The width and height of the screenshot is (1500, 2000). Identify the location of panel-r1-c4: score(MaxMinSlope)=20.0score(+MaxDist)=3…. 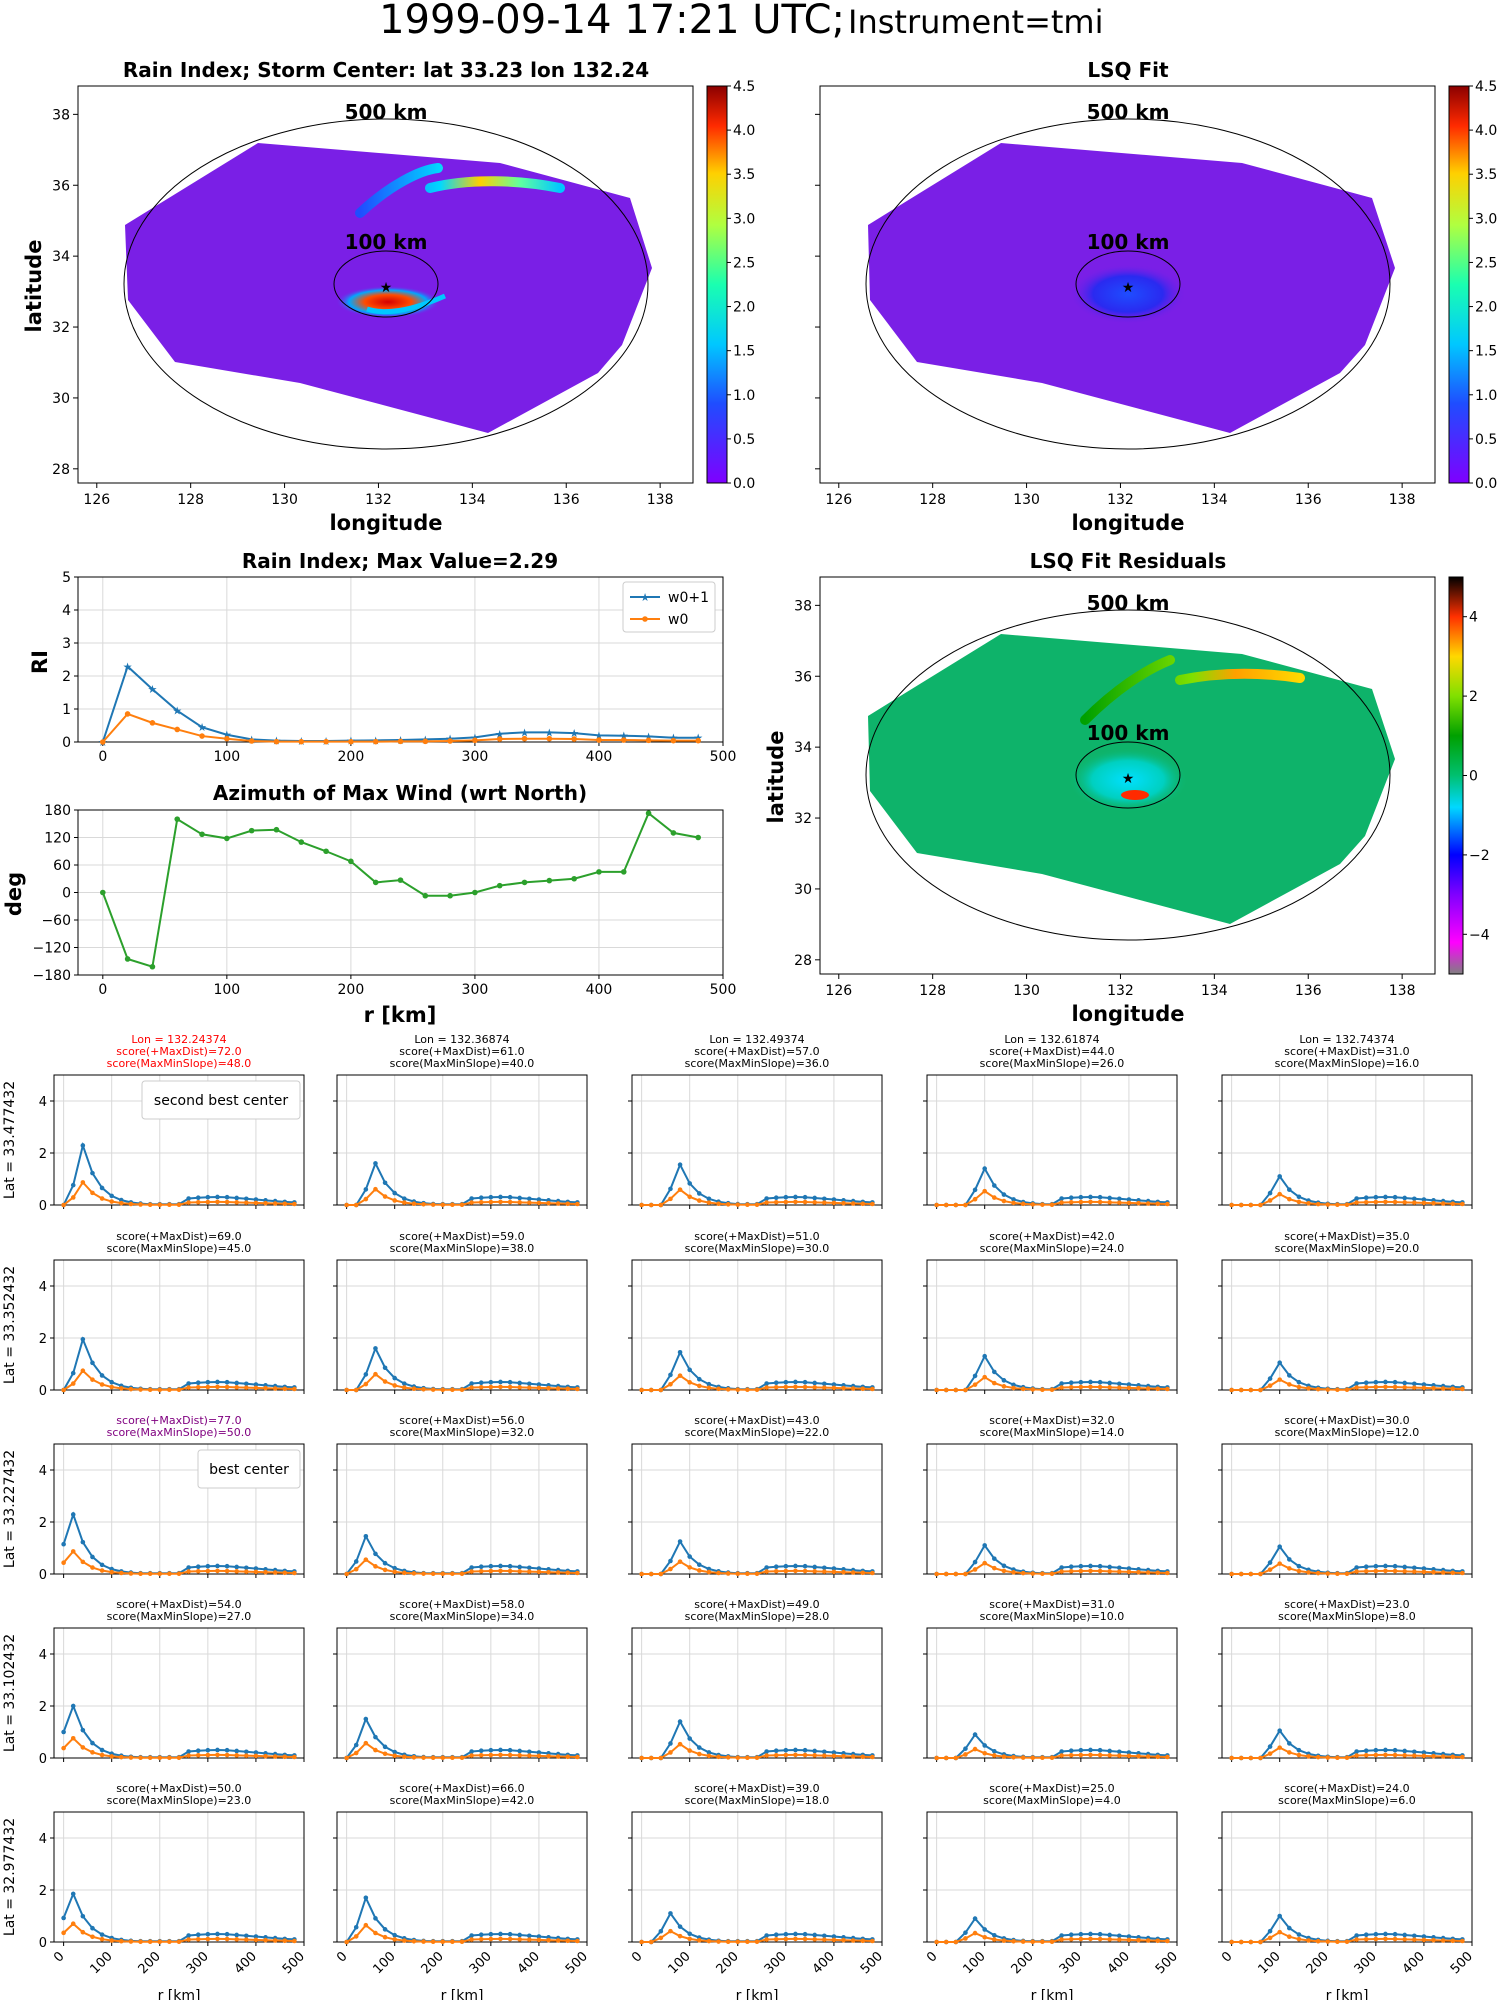
(1345, 1312).